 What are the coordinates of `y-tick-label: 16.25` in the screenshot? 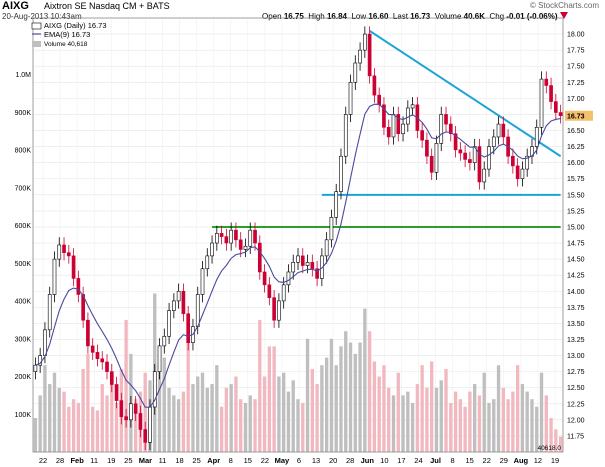 It's located at (576, 147).